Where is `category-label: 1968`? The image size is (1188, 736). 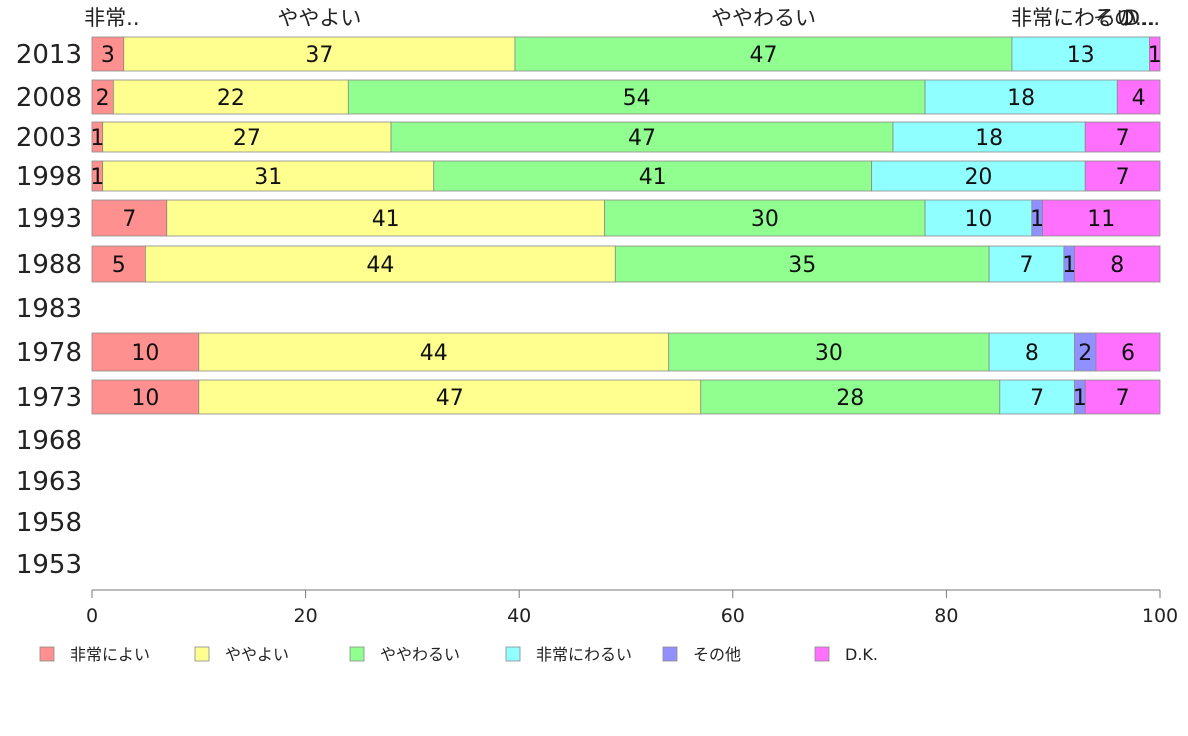
category-label: 1968 is located at coordinates (49, 441).